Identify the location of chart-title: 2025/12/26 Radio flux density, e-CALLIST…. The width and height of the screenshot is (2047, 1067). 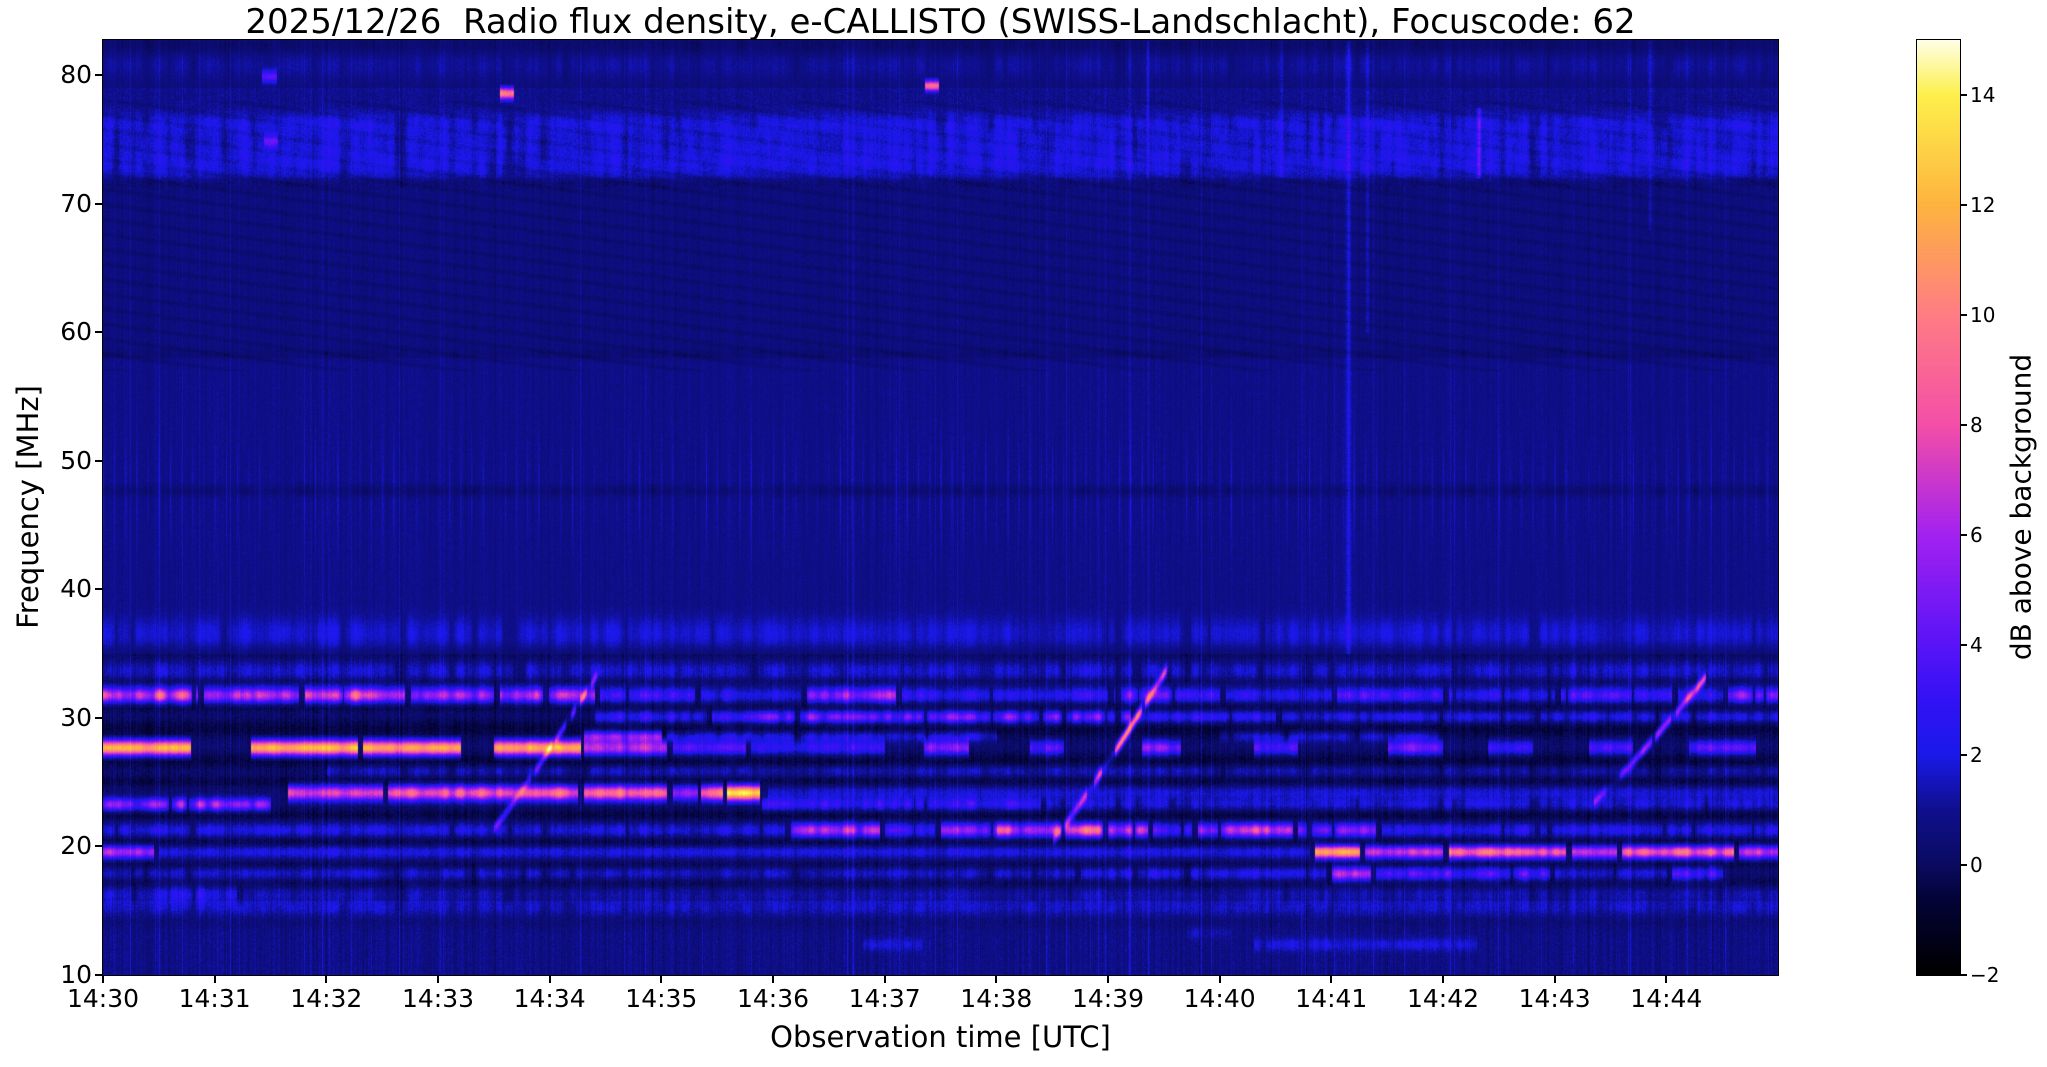
(940, 22).